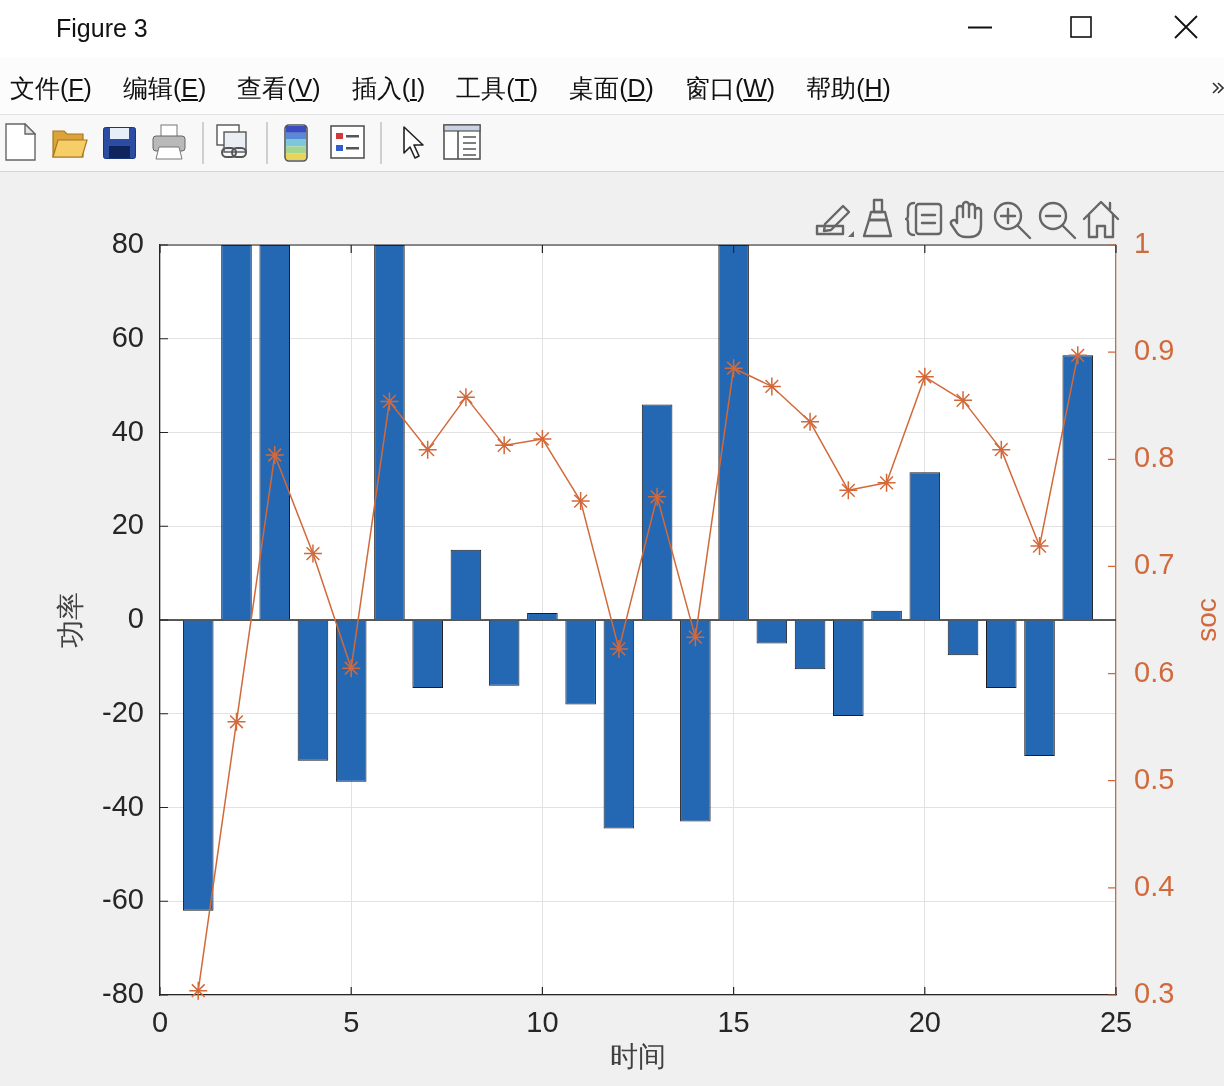 This screenshot has height=1086, width=1224. I want to click on y-tick-label: 0, so click(135, 618).